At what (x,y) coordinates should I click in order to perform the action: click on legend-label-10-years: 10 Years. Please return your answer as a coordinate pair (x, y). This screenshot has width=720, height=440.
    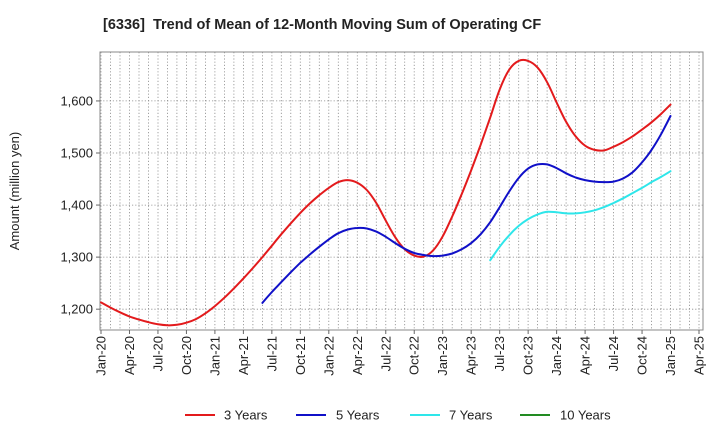
    Looking at the image, I should click on (585, 415).